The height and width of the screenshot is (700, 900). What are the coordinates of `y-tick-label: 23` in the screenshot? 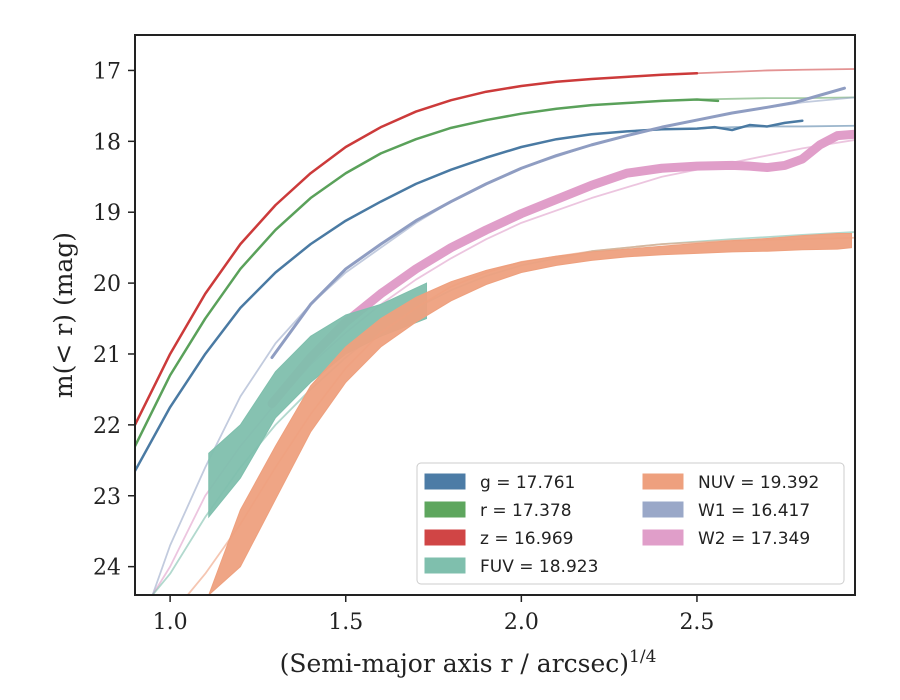 It's located at (107, 497).